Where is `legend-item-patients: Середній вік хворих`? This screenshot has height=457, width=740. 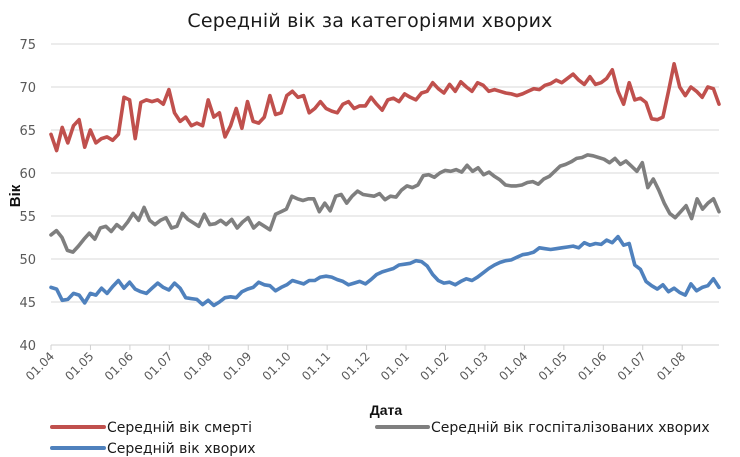 legend-item-patients: Середній вік хворих is located at coordinates (153, 449).